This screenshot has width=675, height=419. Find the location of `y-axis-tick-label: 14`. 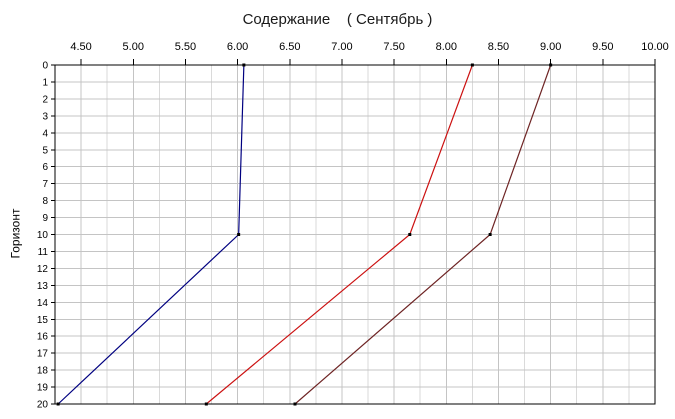

y-axis-tick-label: 14 is located at coordinates (43, 303).